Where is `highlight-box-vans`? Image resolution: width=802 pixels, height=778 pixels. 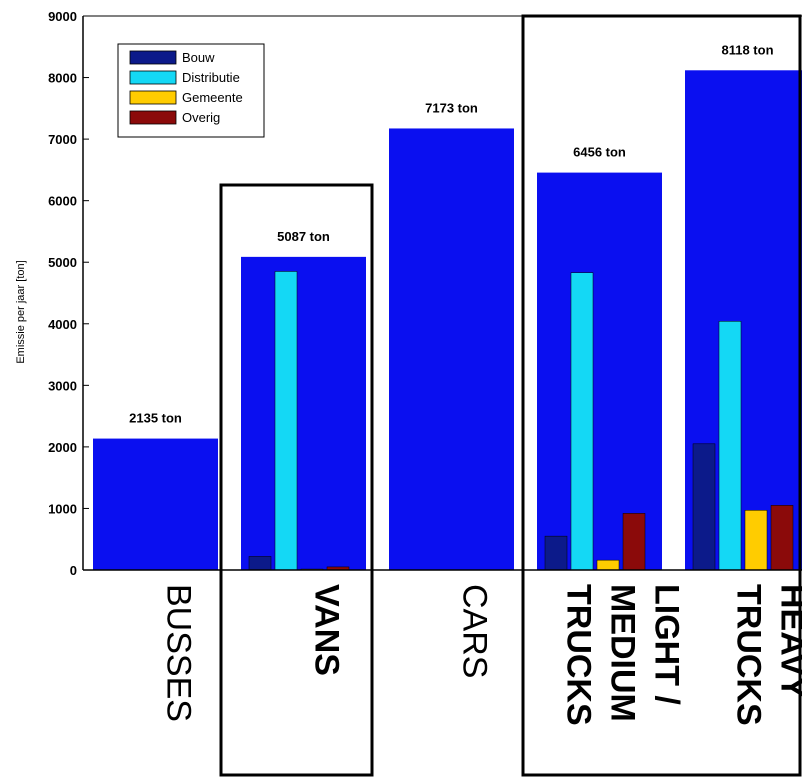
highlight-box-vans is located at coordinates (296, 480).